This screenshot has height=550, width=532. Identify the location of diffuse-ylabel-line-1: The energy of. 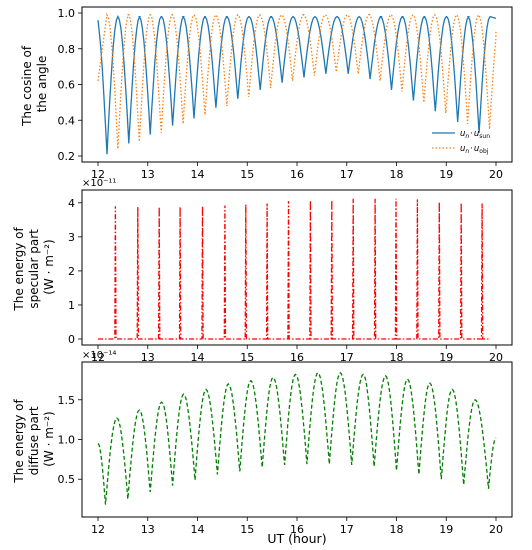
(19, 440).